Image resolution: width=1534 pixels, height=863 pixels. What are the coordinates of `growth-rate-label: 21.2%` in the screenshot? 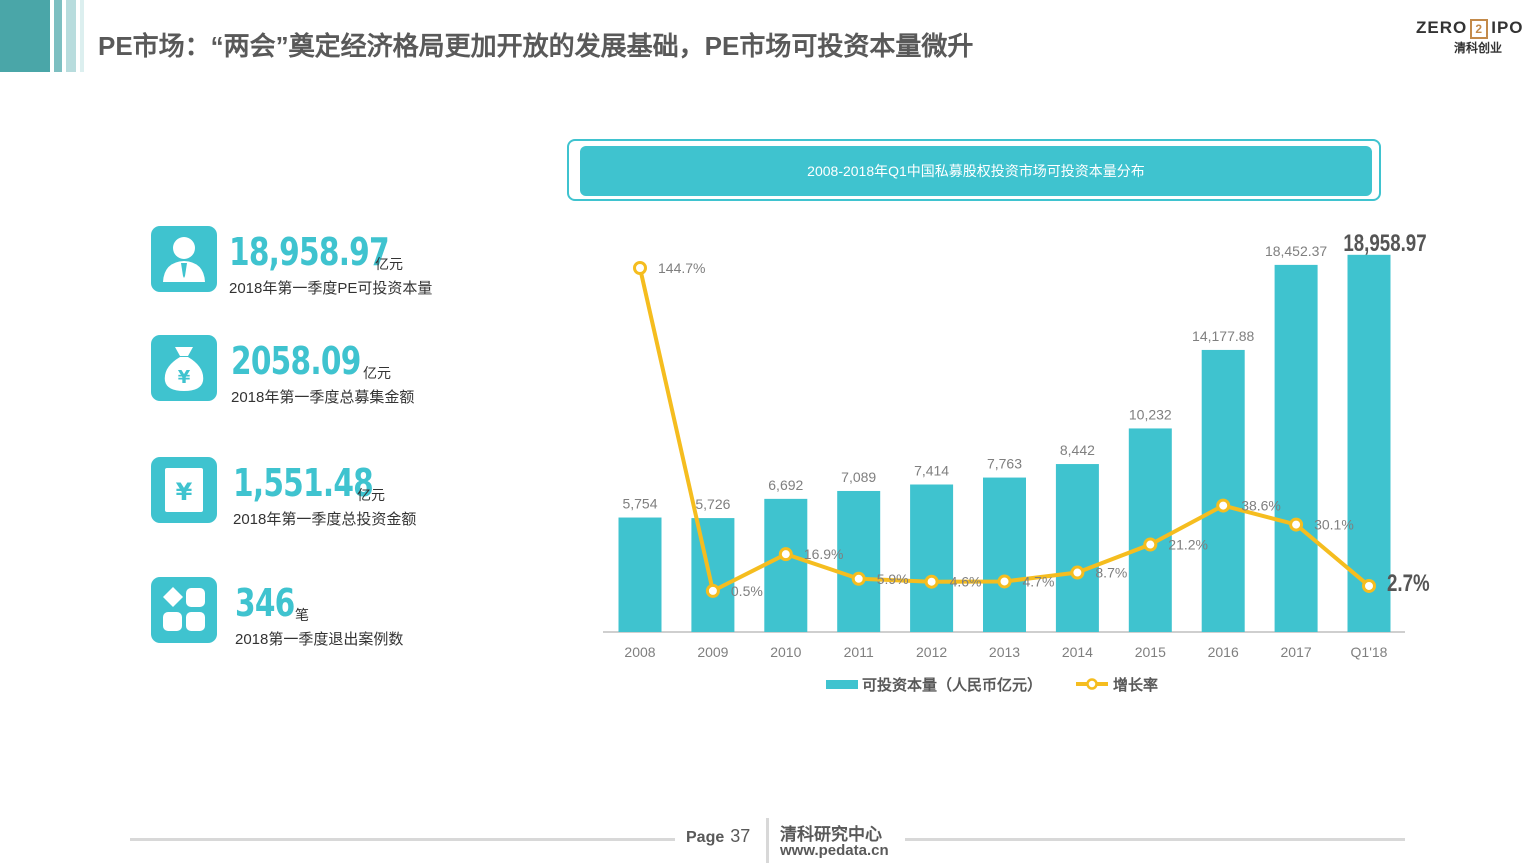 It's located at (1188, 545).